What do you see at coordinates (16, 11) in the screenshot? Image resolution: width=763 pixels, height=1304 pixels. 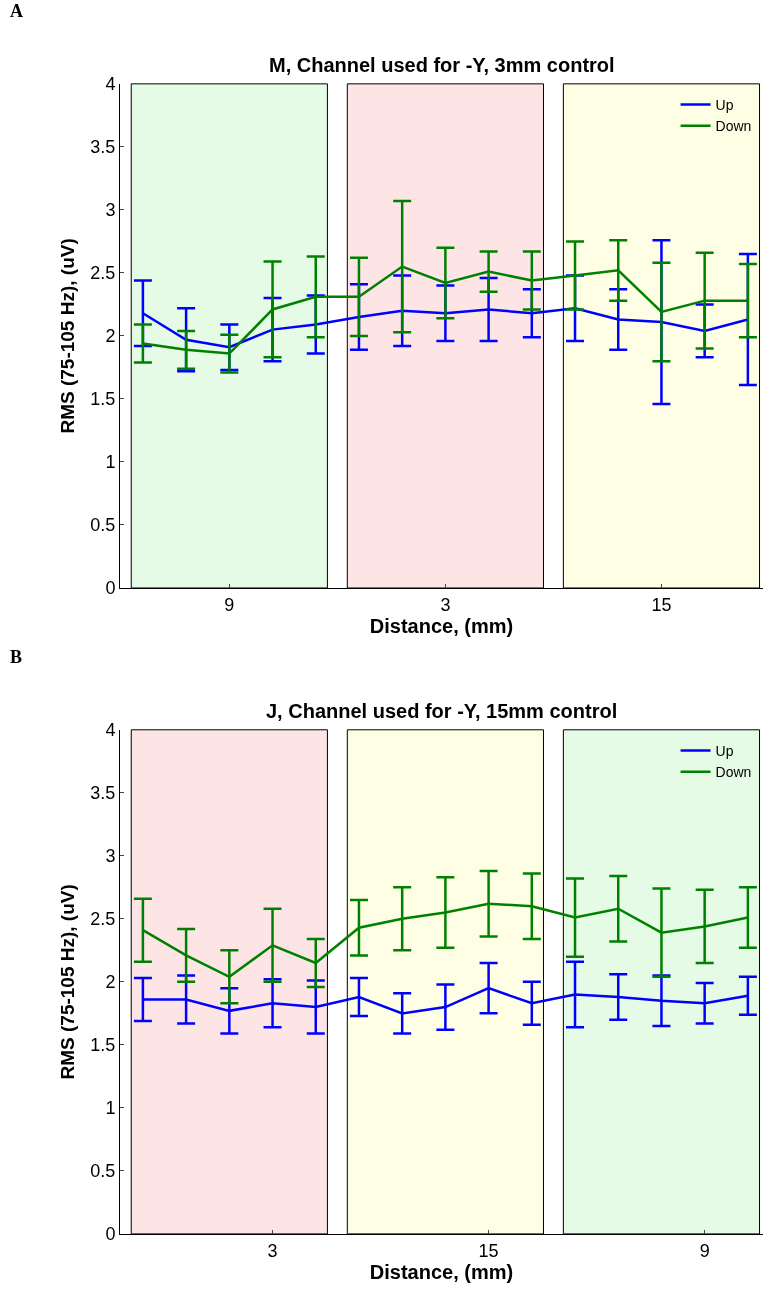 I see `text: A` at bounding box center [16, 11].